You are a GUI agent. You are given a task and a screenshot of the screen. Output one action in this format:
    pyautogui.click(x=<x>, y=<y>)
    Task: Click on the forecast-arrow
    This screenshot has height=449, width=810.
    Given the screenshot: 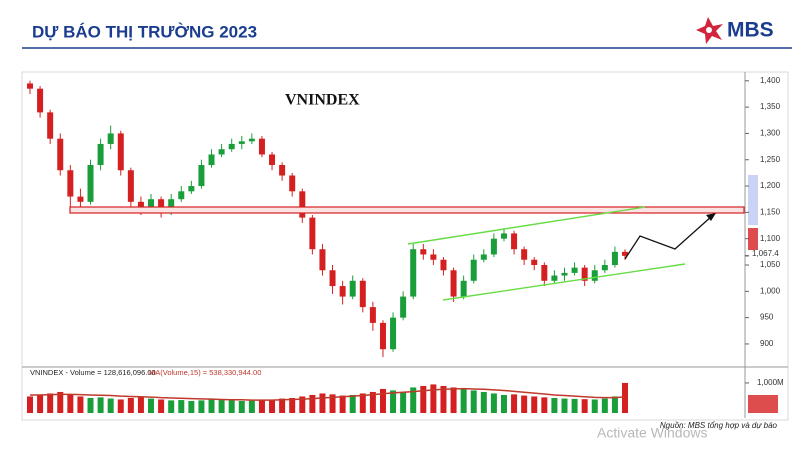 What is the action you would take?
    pyautogui.click(x=668, y=237)
    